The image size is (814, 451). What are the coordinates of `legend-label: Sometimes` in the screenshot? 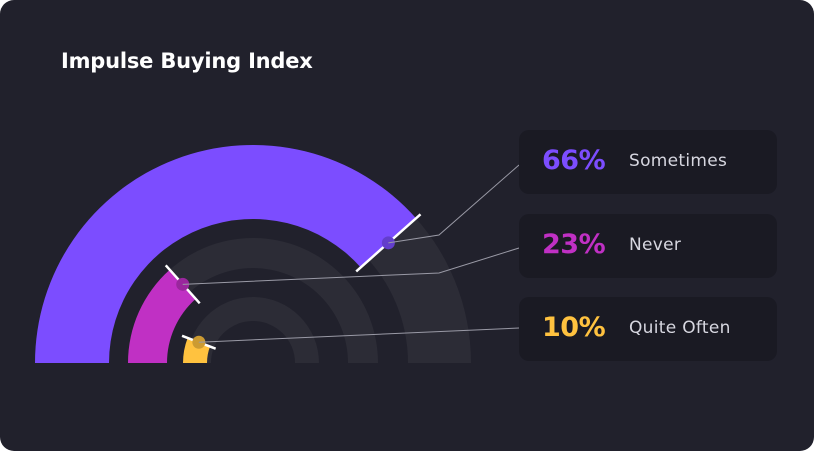 It's located at (678, 161).